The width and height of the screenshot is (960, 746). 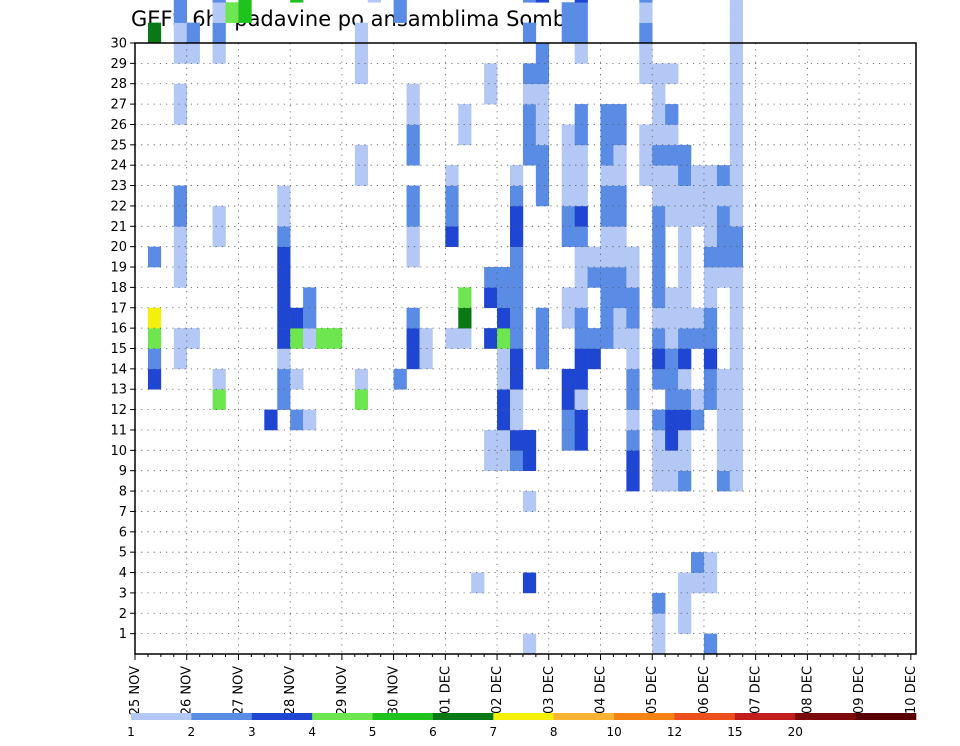 What do you see at coordinates (394, 690) in the screenshot?
I see `x-tick-label: 30 NOV` at bounding box center [394, 690].